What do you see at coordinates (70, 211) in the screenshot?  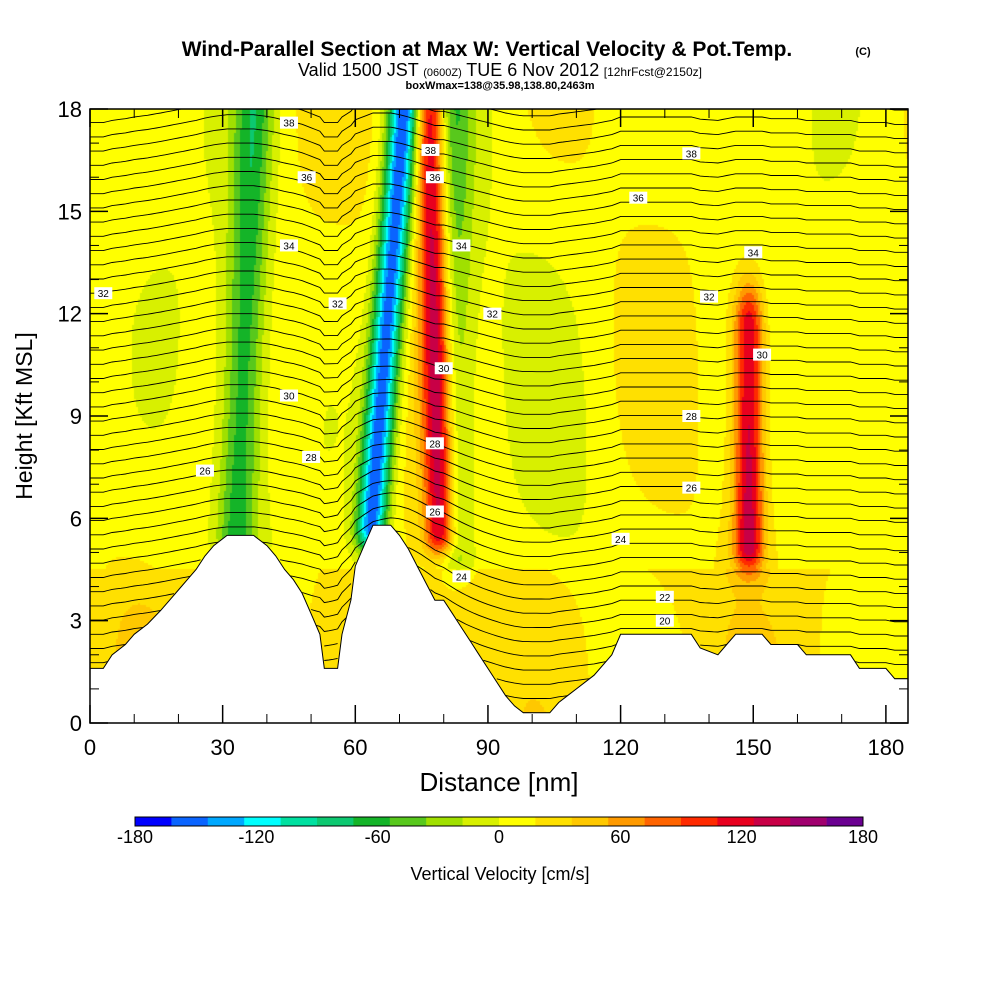 I see `y-tick-label: 15` at bounding box center [70, 211].